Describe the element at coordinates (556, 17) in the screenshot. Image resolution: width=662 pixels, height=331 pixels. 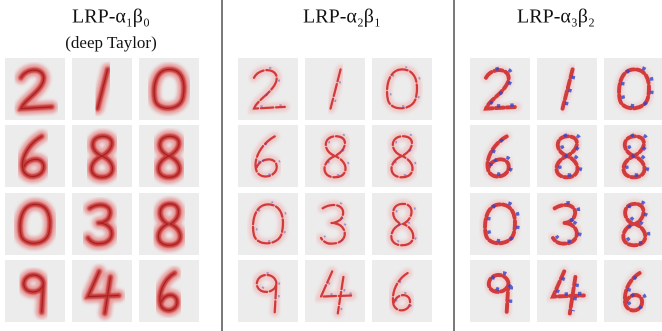
I see `panel-title: LRP-α₃β₂` at that location.